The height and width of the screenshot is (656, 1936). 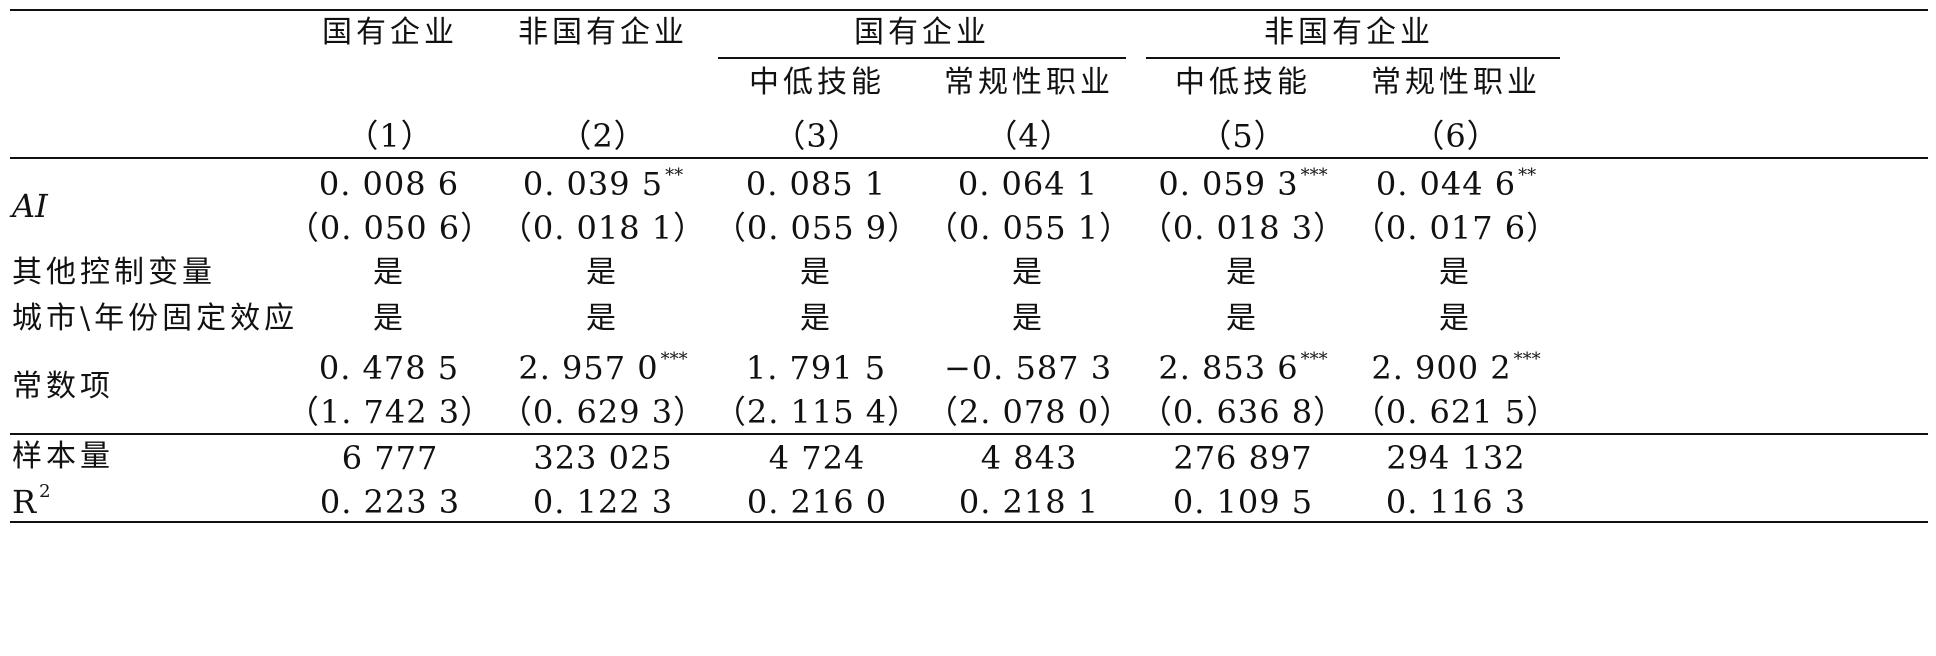 What do you see at coordinates (603, 368) in the screenshot?
I see `const-coef-2: 2. 957 0 ***` at bounding box center [603, 368].